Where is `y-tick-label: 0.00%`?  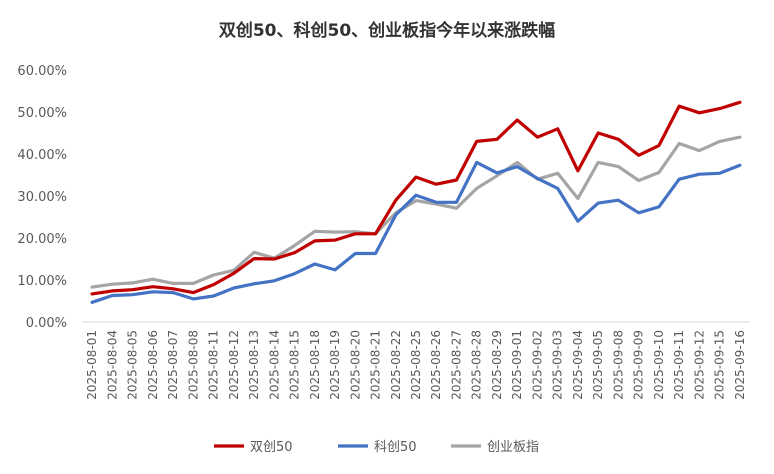 y-tick-label: 0.00% is located at coordinates (46, 323).